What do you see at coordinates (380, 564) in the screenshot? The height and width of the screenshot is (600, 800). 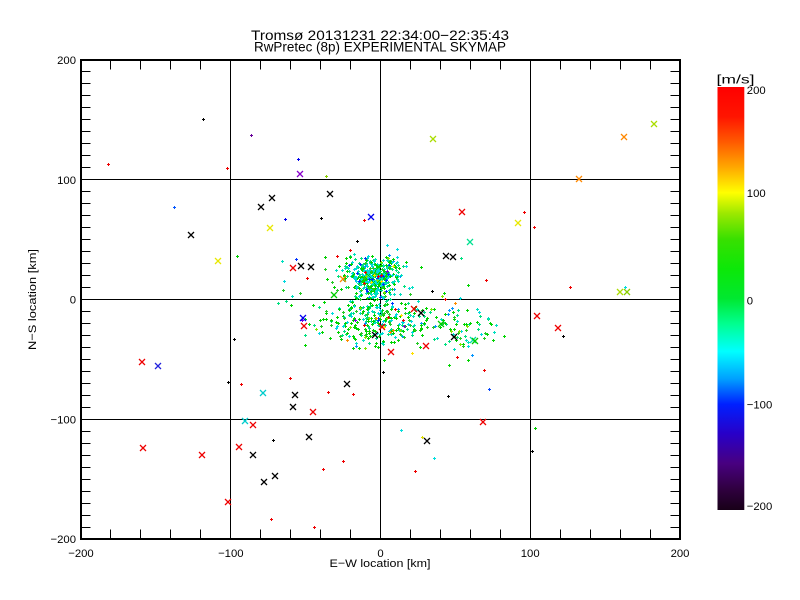 I see `svg-text: E−W location [km]` at bounding box center [380, 564].